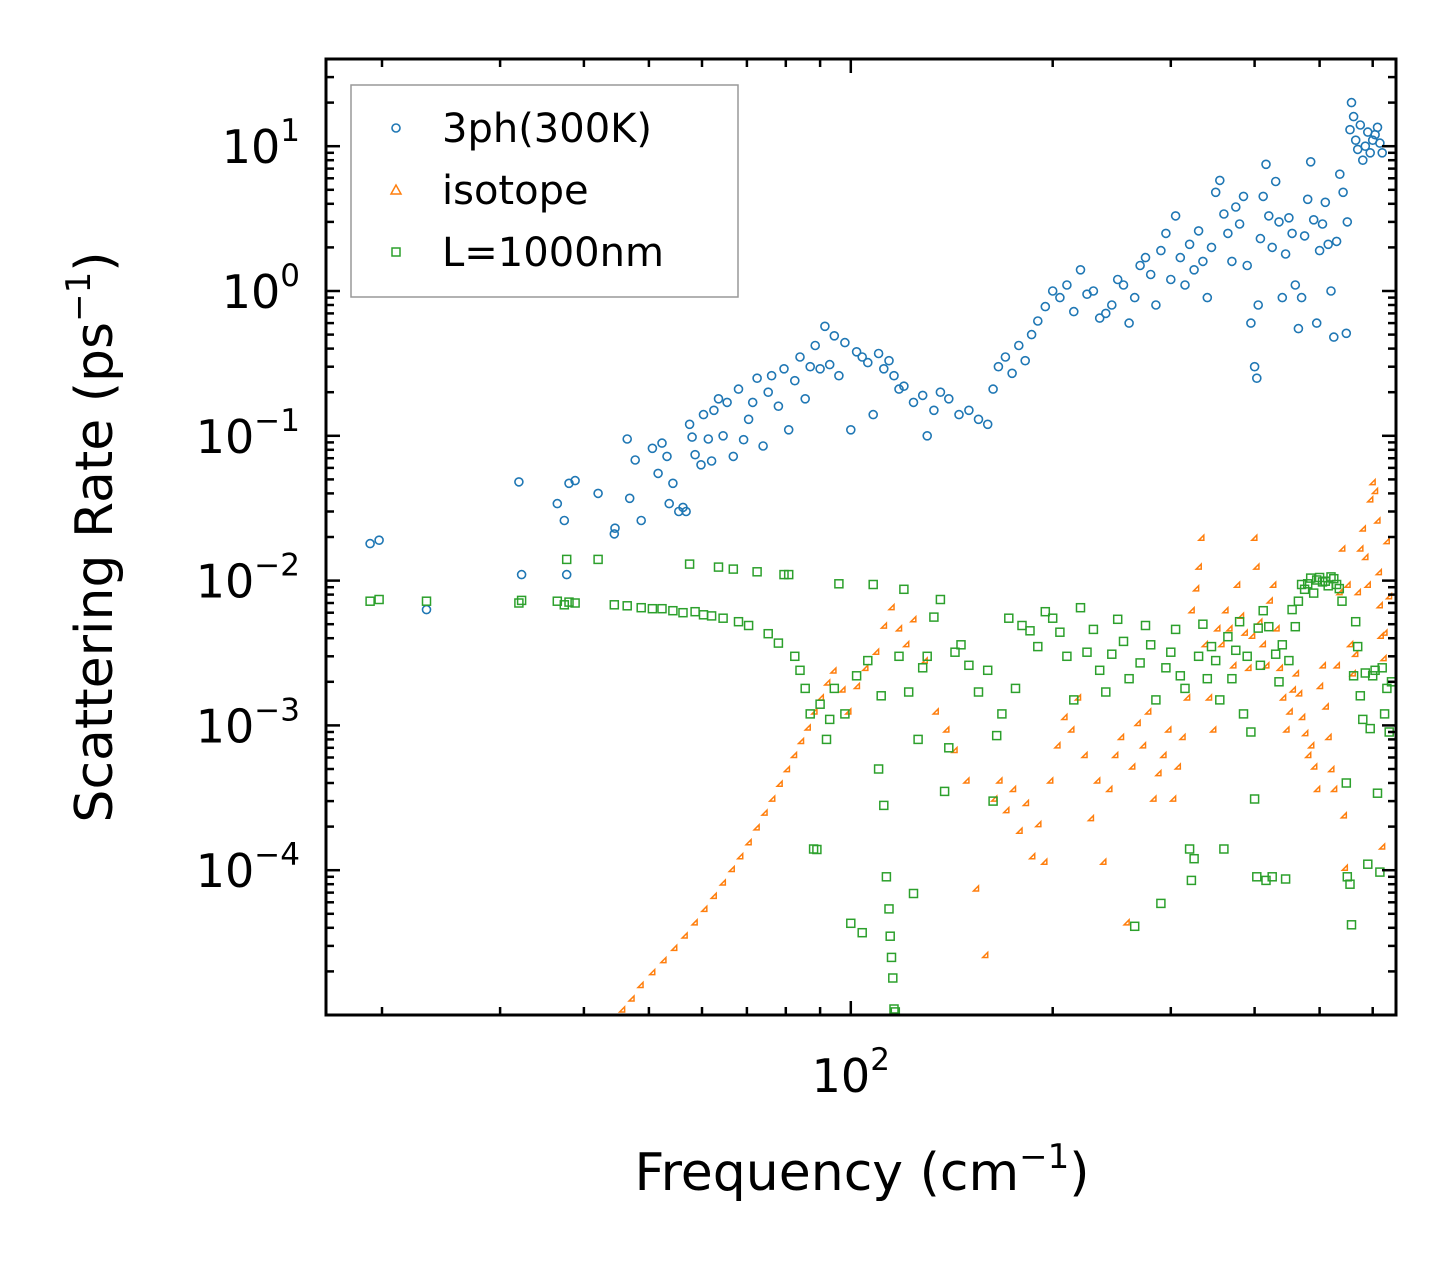 The width and height of the screenshot is (1455, 1265). I want to click on legend-entry: isotope, so click(489, 191).